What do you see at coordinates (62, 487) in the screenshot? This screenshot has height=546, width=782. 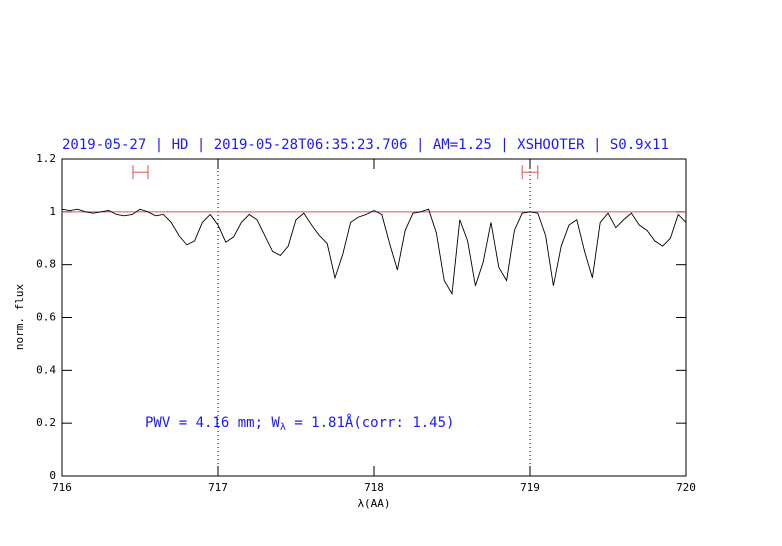 I see `x-tick-label: 716` at bounding box center [62, 487].